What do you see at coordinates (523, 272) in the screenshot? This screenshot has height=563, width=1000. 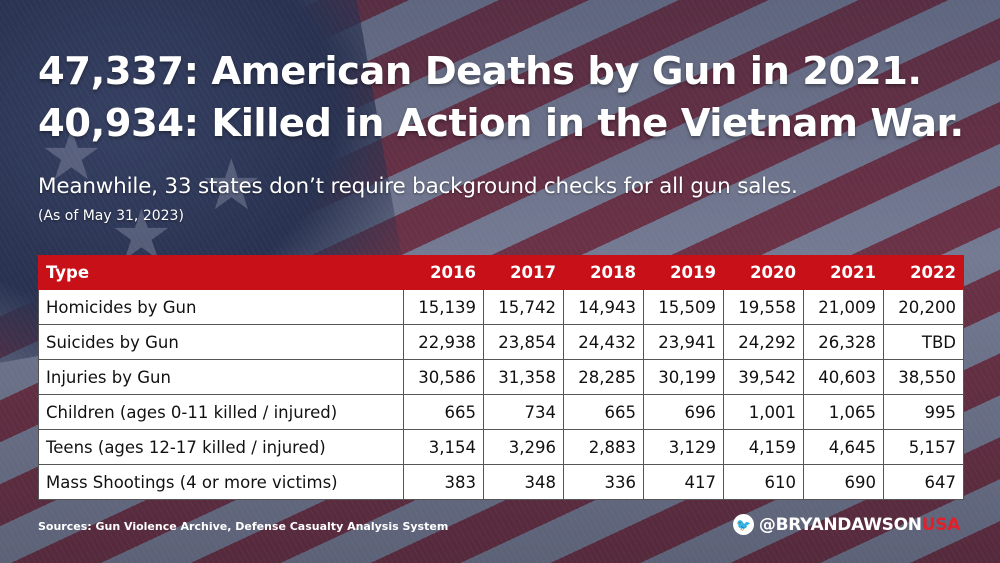 I see `column-header-2017: 2017` at bounding box center [523, 272].